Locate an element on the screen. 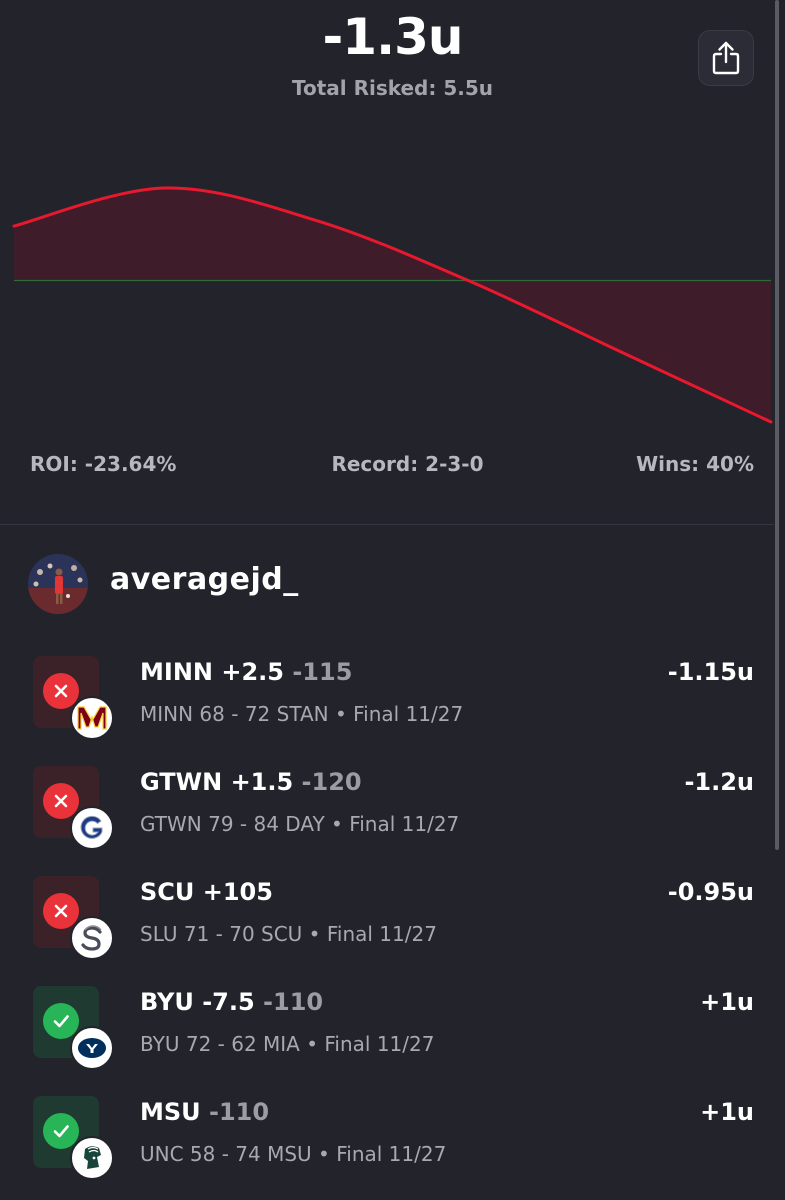 Image resolution: width=785 pixels, height=1200 pixels. bet-pick: MINN +2.5 -115 is located at coordinates (246, 672).